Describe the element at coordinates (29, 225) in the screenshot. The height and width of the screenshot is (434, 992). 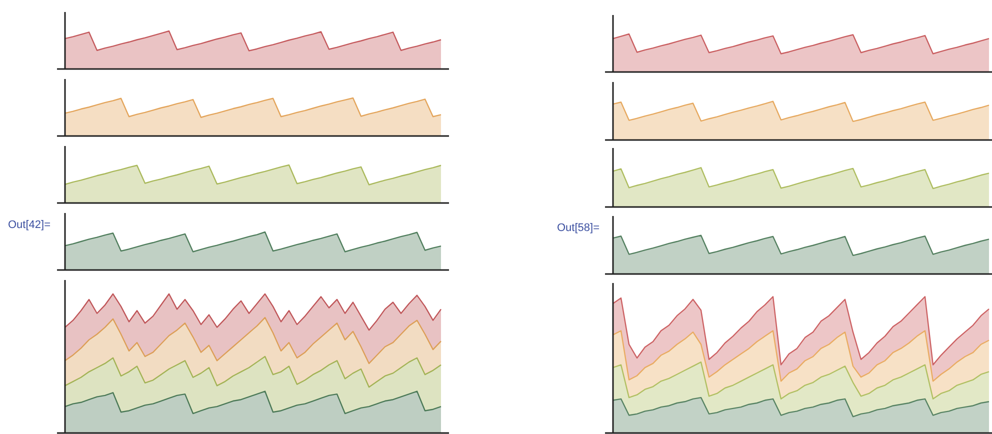
I see `text: Out[42]=` at that location.